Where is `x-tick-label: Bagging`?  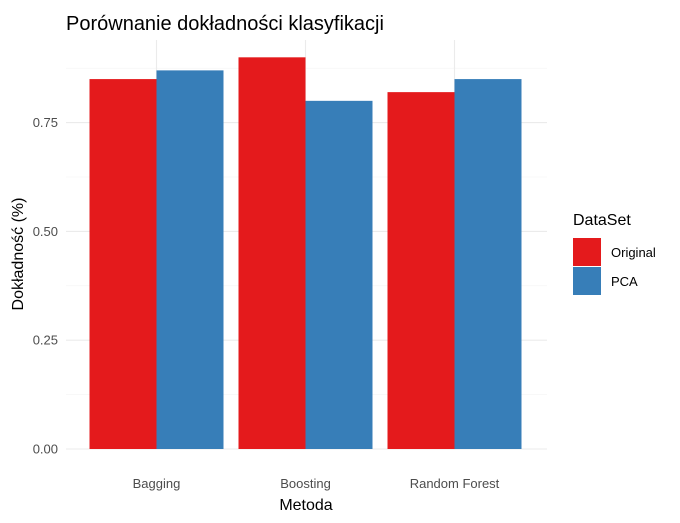 x-tick-label: Bagging is located at coordinates (157, 483).